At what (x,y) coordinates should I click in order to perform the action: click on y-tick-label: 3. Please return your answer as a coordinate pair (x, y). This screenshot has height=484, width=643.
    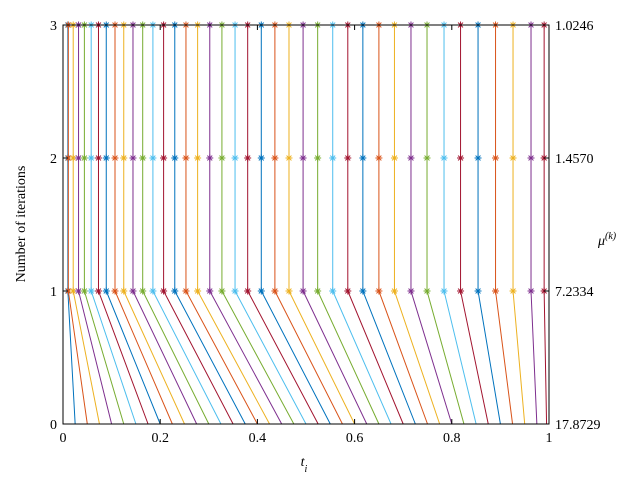
    Looking at the image, I should click on (53, 26).